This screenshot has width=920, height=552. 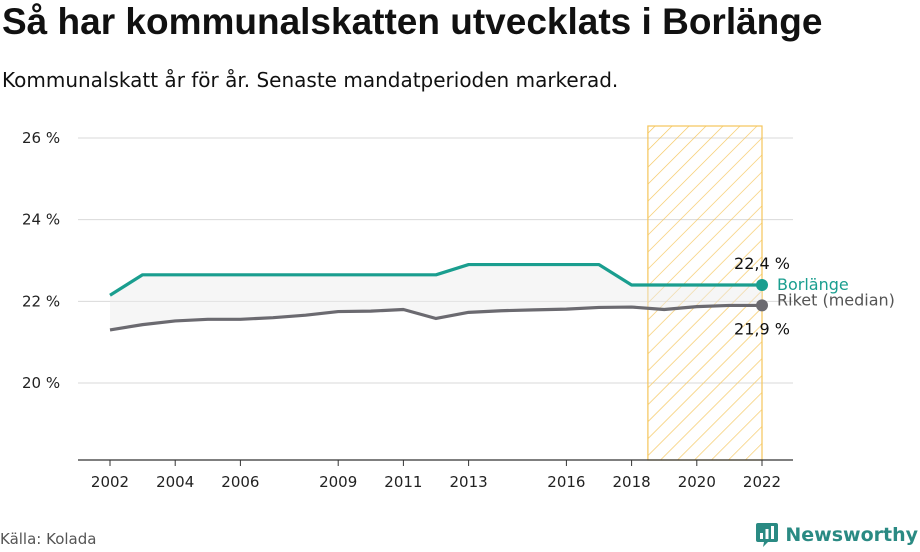 I want to click on highlight-box, so click(x=705, y=293).